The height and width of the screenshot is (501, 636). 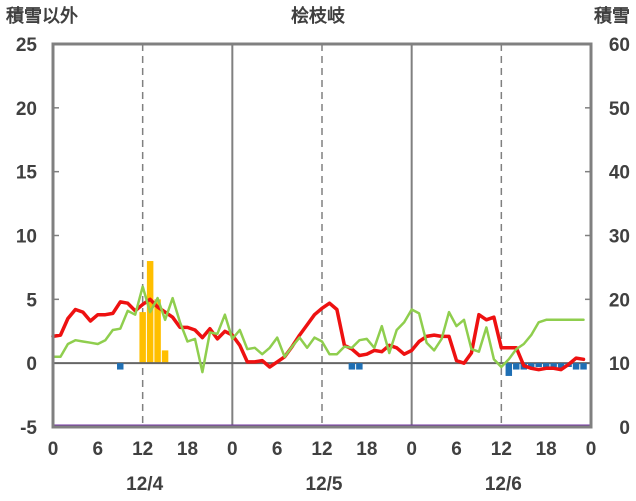 What do you see at coordinates (41, 16) in the screenshot?
I see `left-axis-label: 積雪以外` at bounding box center [41, 16].